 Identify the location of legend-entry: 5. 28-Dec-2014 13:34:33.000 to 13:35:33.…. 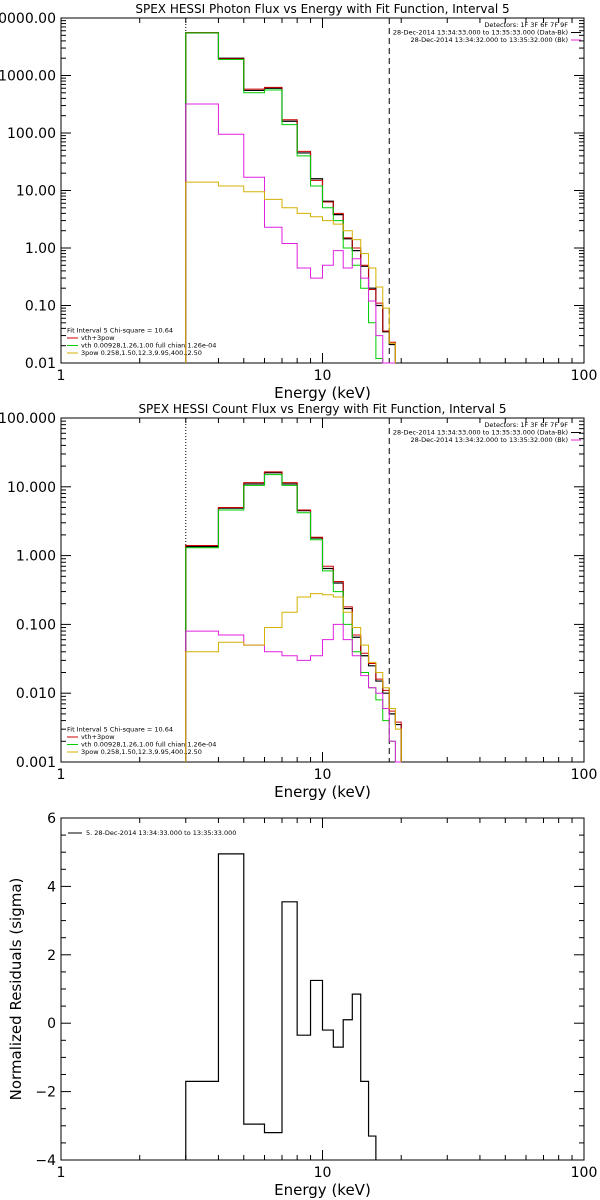
(161, 833).